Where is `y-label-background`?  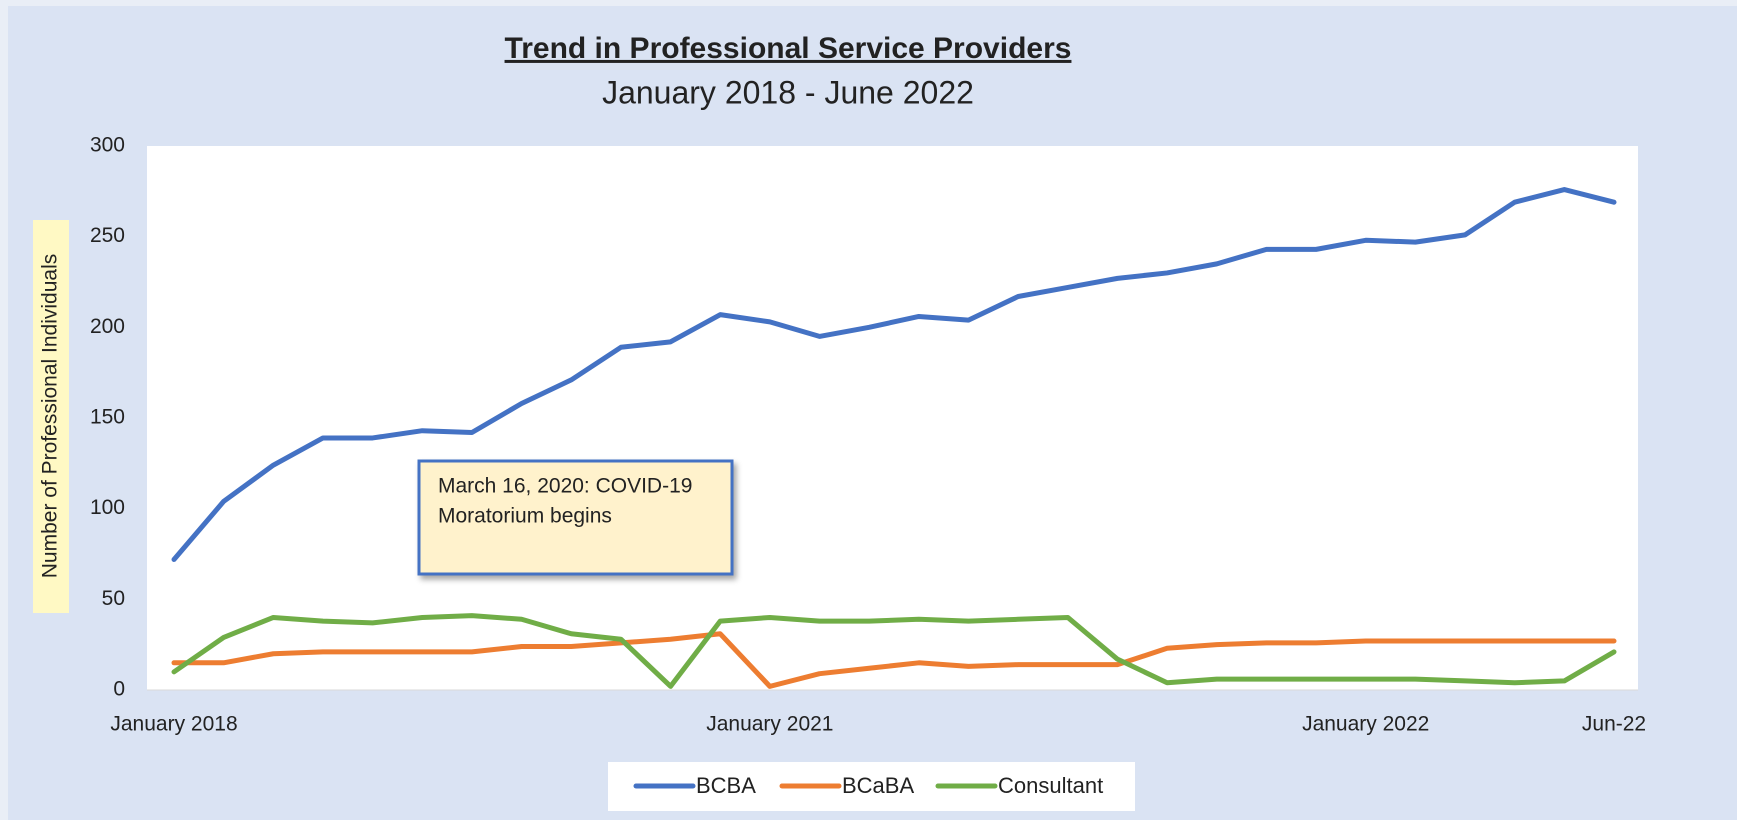
y-label-background is located at coordinates (51, 416).